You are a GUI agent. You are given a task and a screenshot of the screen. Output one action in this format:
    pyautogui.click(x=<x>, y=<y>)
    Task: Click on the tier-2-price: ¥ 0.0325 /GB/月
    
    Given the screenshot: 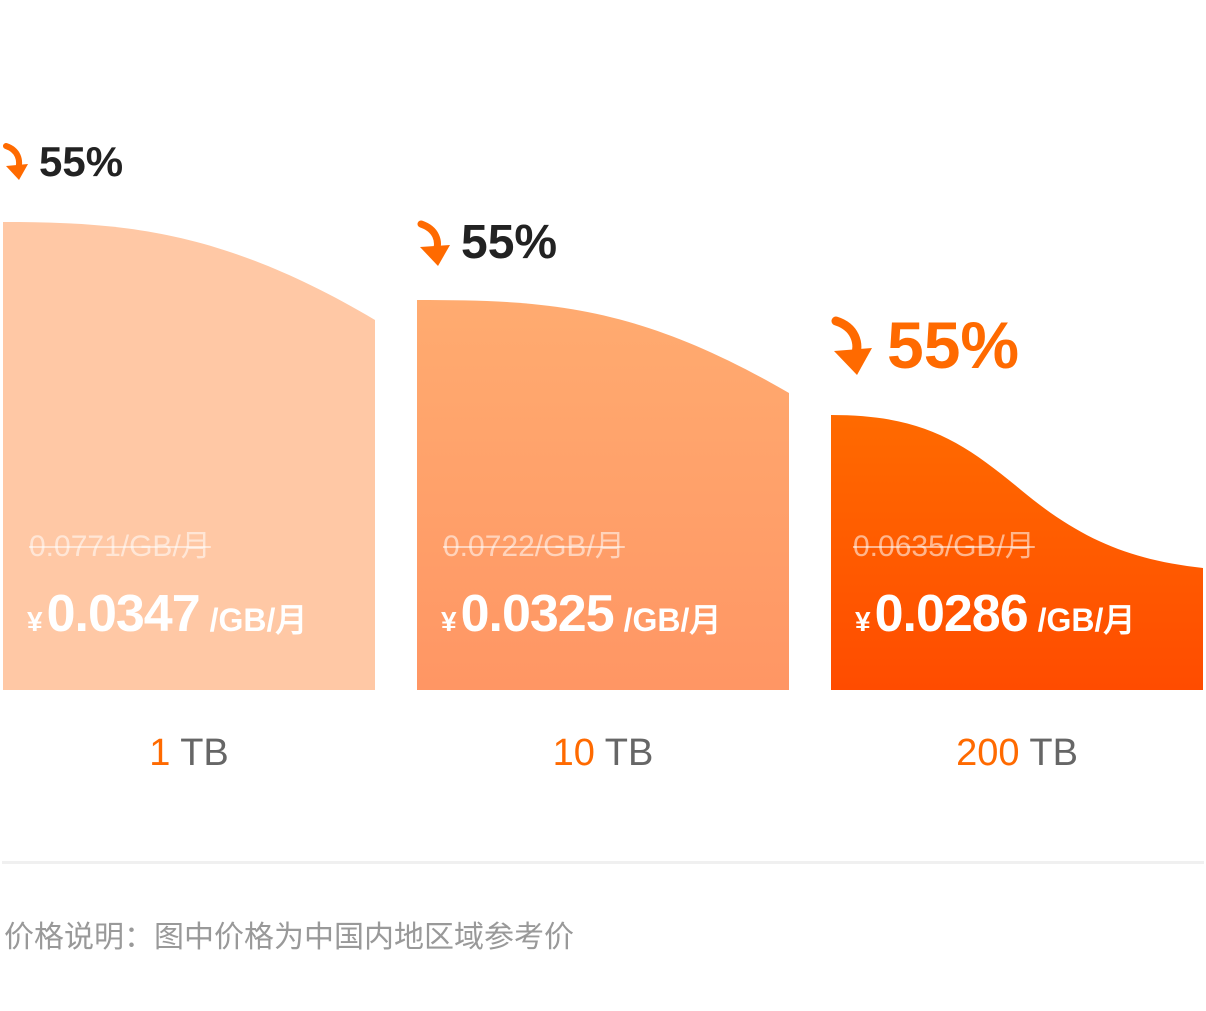 What is the action you would take?
    pyautogui.click(x=581, y=614)
    